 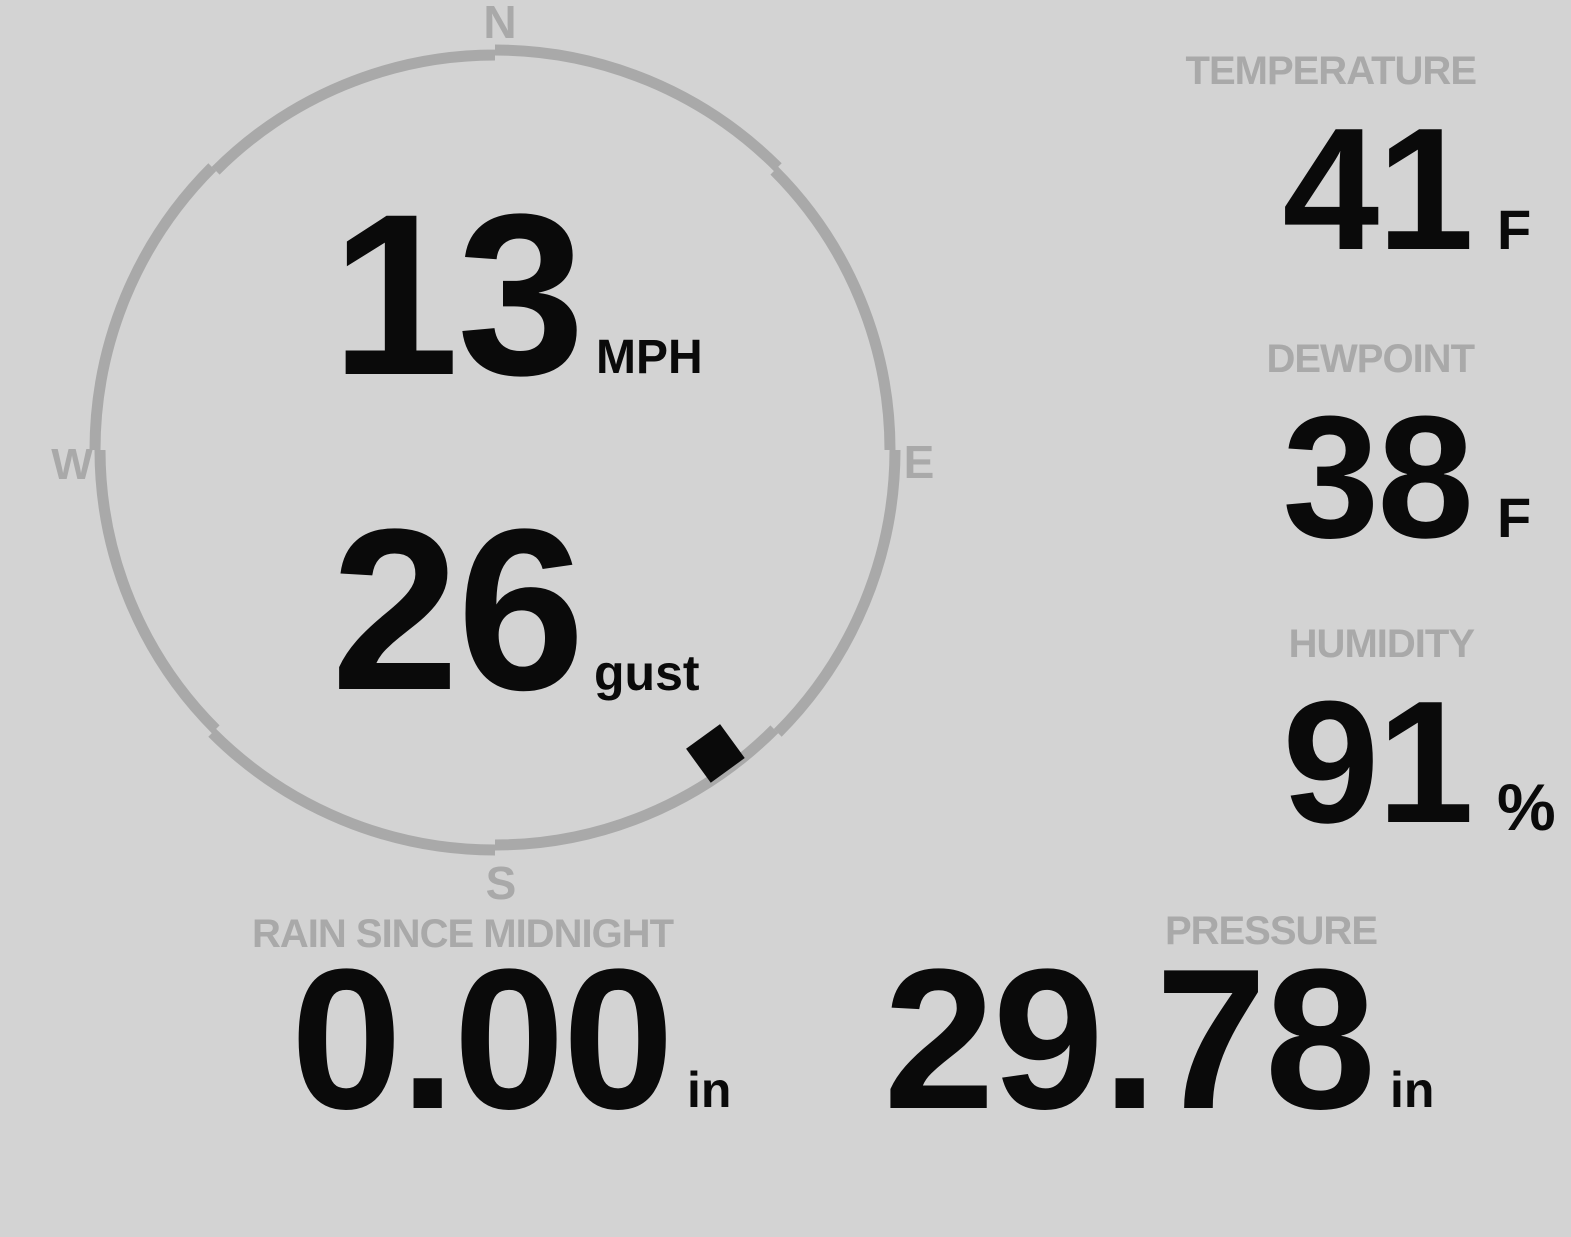 I want to click on pressure-value: 29.78, so click(x=1129, y=1039).